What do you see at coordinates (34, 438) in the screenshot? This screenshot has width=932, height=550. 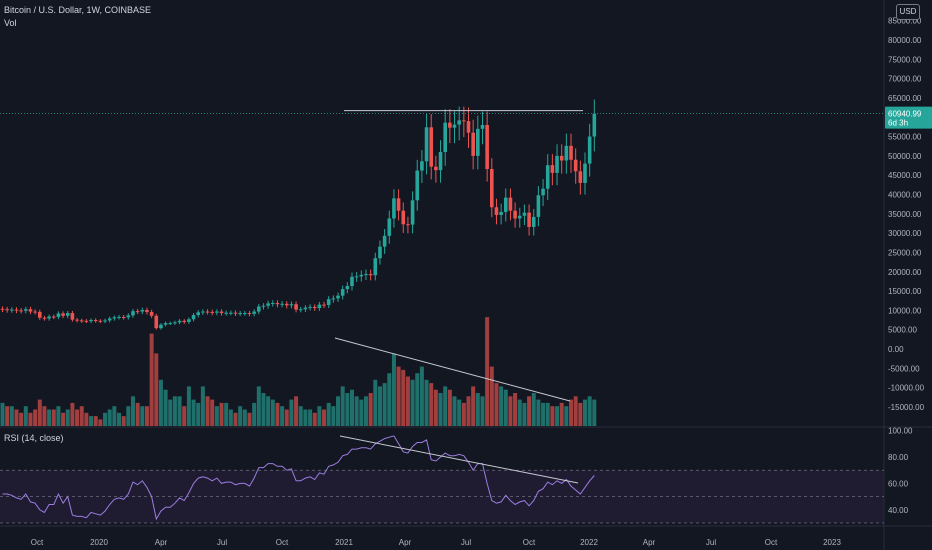 I see `rsi-label: RSI (14, close)` at bounding box center [34, 438].